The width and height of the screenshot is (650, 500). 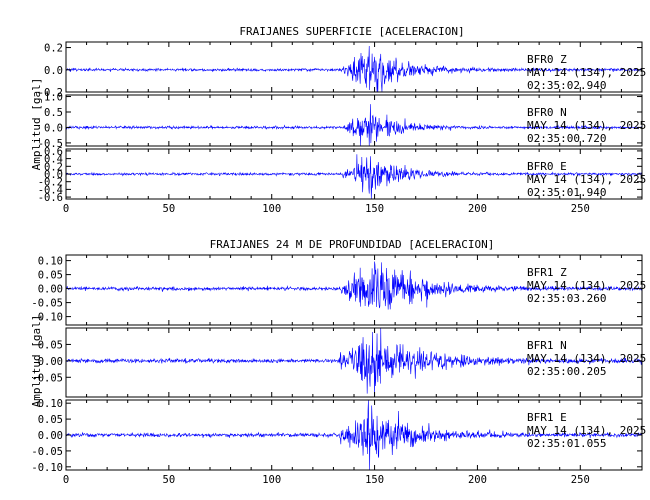 I want to click on waveform-trace-surface-e, so click(x=354, y=176).